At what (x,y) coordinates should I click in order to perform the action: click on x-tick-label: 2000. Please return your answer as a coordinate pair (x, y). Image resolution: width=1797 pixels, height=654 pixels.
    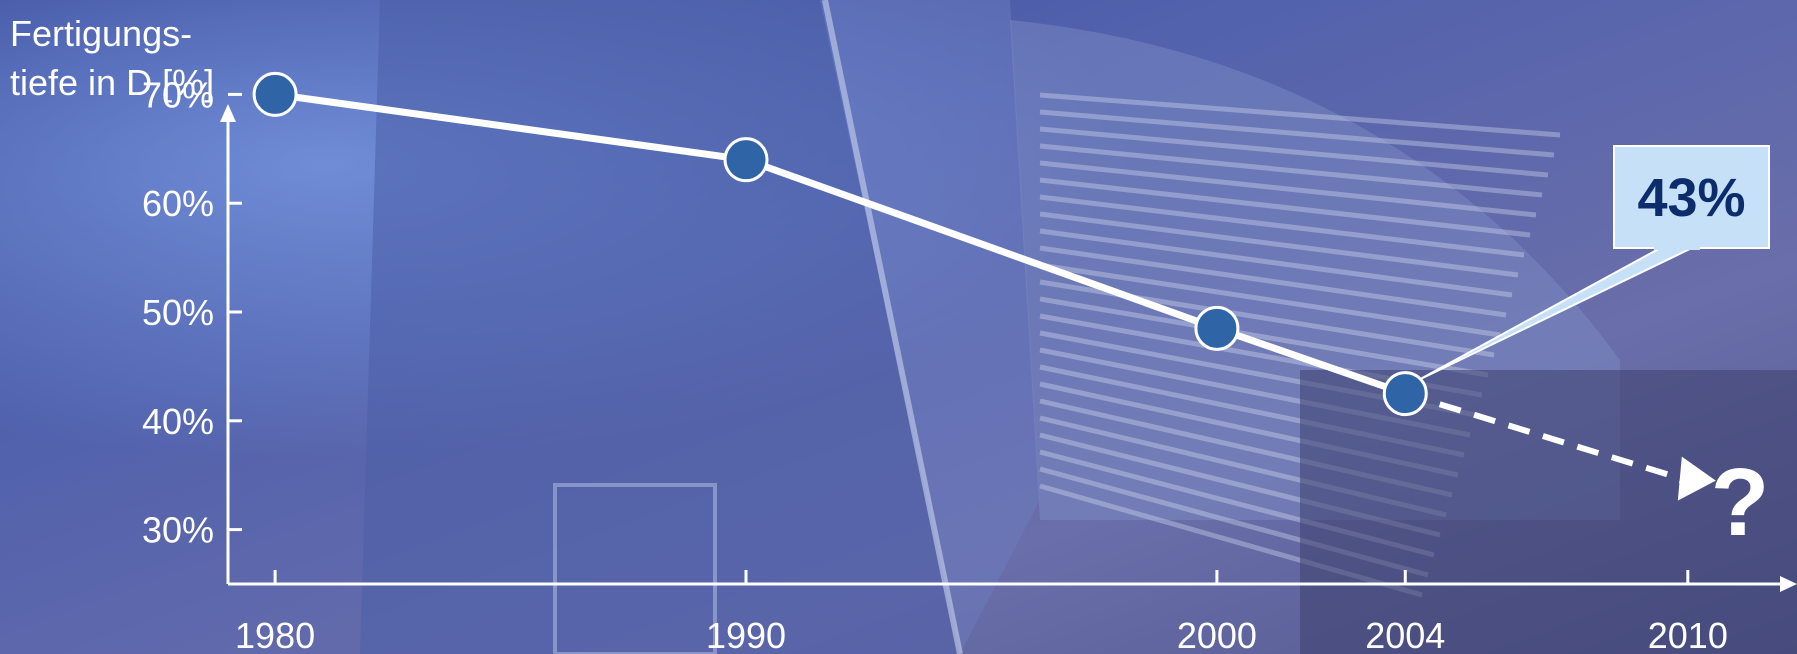
    Looking at the image, I should click on (1217, 634).